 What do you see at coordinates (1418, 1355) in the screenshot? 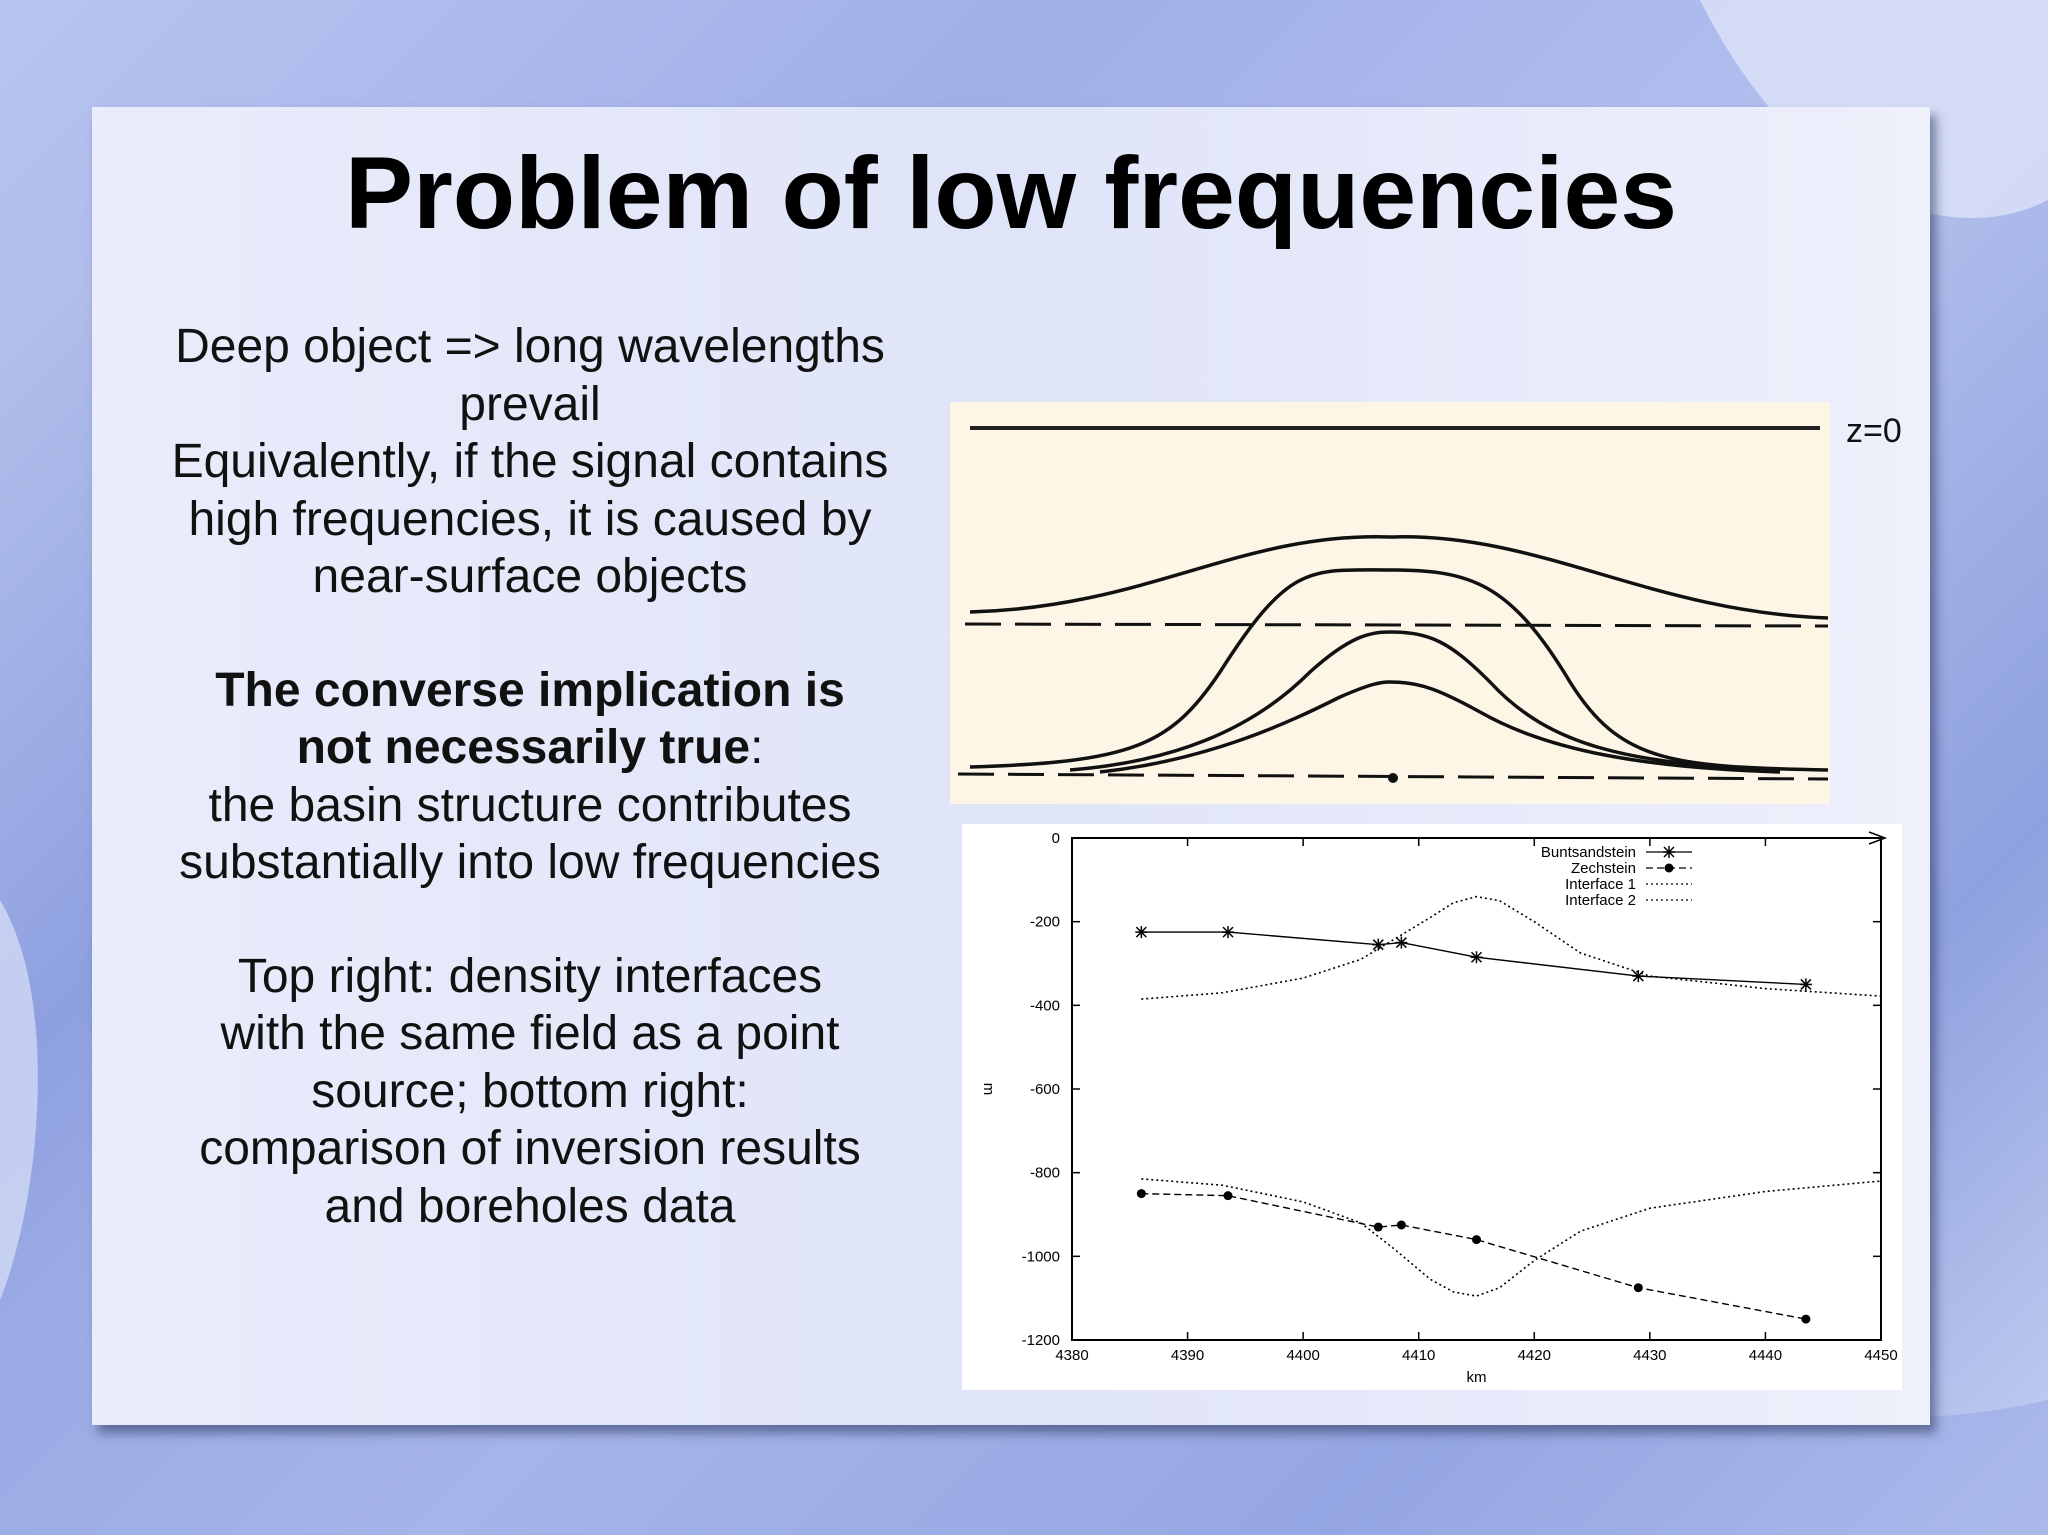
I see `x-tick-label: 4410` at bounding box center [1418, 1355].